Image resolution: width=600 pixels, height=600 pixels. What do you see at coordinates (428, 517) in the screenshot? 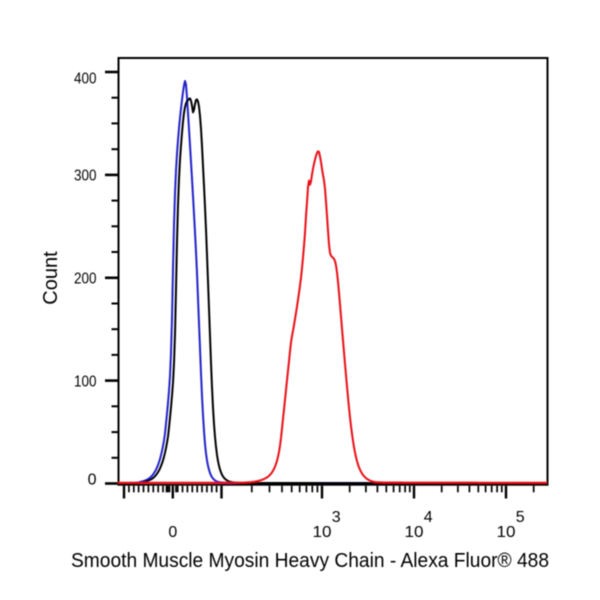
I see `svg-text: 4` at bounding box center [428, 517].